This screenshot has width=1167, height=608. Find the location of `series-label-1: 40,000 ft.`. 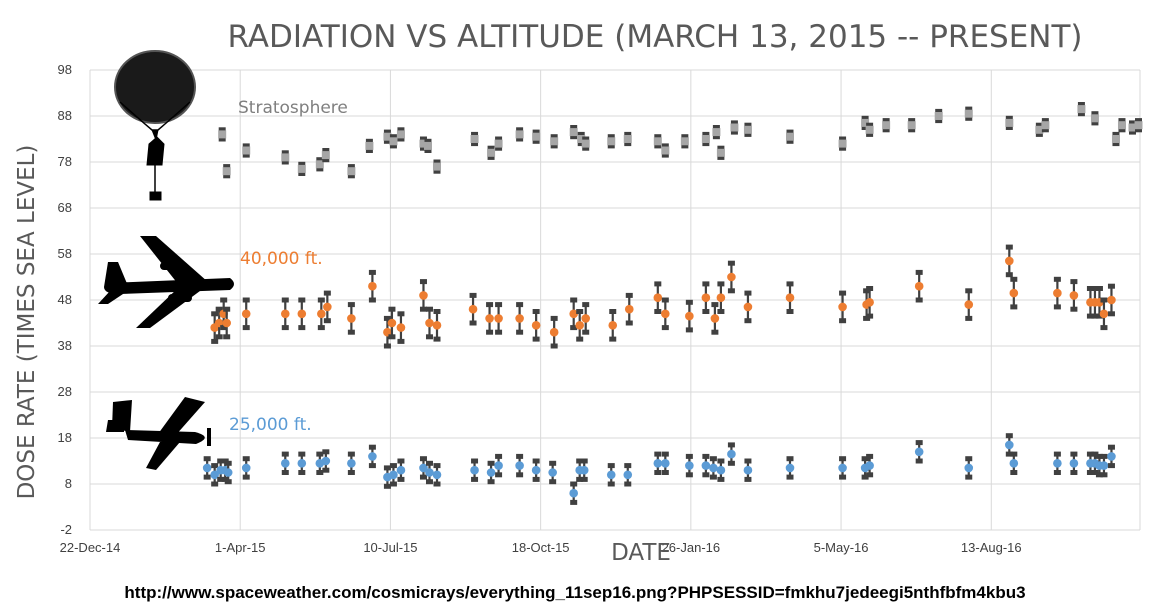

series-label-1: 40,000 ft. is located at coordinates (281, 259).